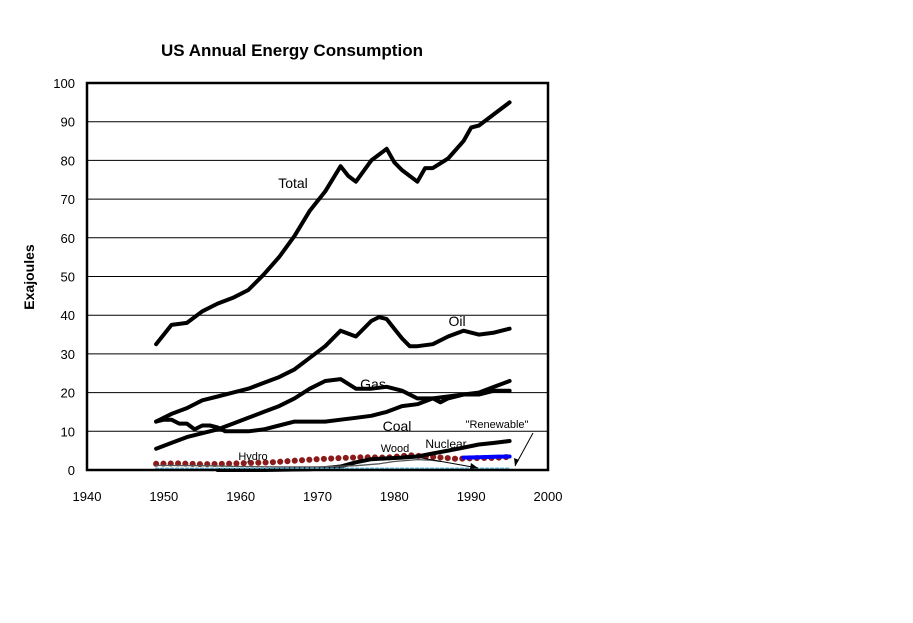  What do you see at coordinates (516, 462) in the screenshot?
I see `renewable-pointer-arrowhead` at bounding box center [516, 462].